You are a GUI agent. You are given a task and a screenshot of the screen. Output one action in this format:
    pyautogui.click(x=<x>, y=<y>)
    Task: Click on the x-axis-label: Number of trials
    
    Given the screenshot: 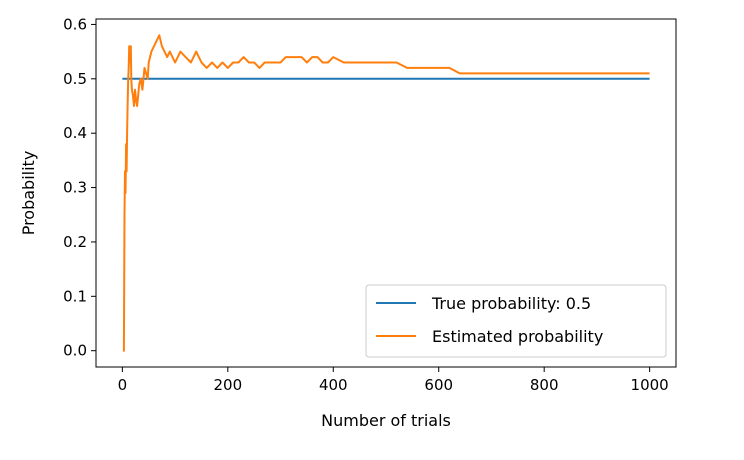 What is the action you would take?
    pyautogui.click(x=386, y=420)
    